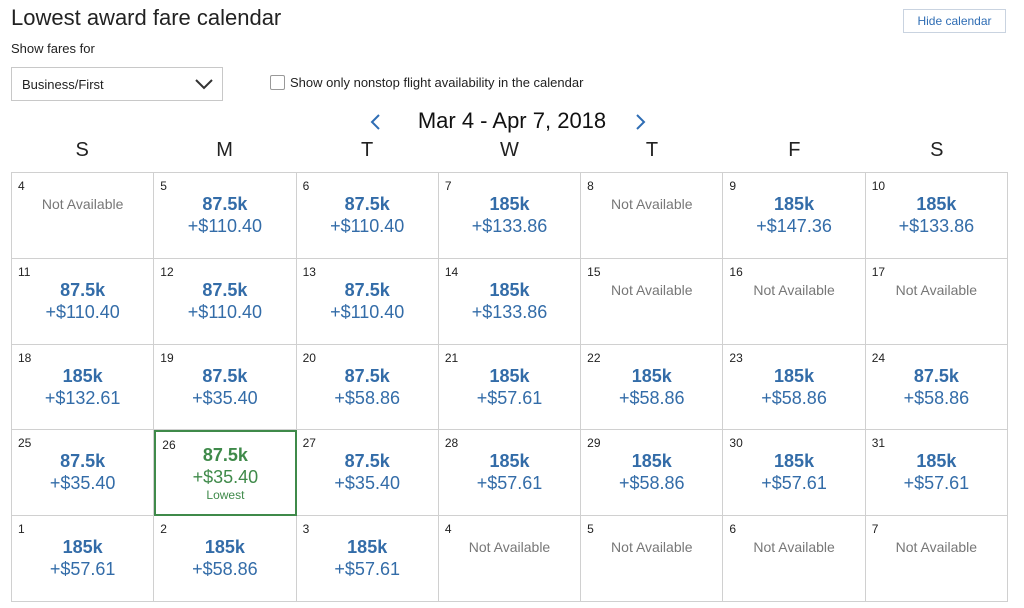 Image resolution: width=1024 pixels, height=608 pixels. Describe the element at coordinates (167, 271) in the screenshot. I see `day-number: 12` at that location.